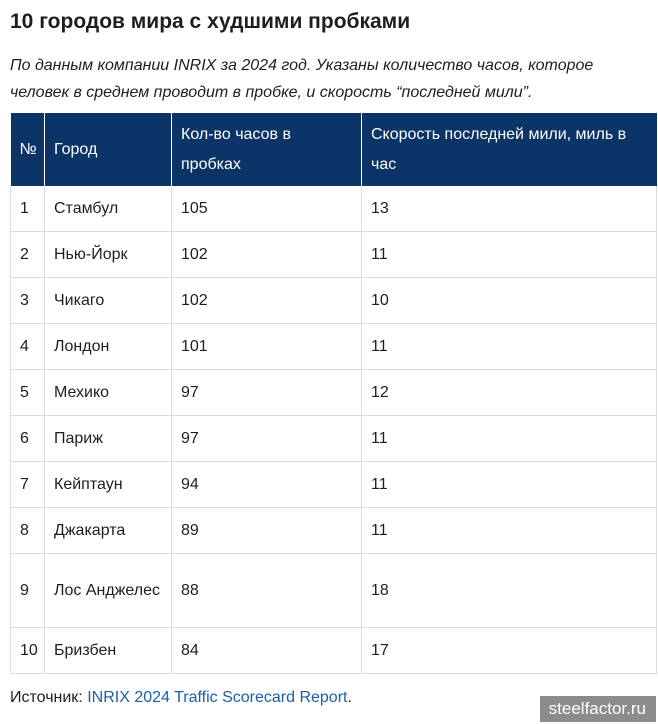  I want to click on header-hours: Кол-во часов в пробках, so click(266, 149).